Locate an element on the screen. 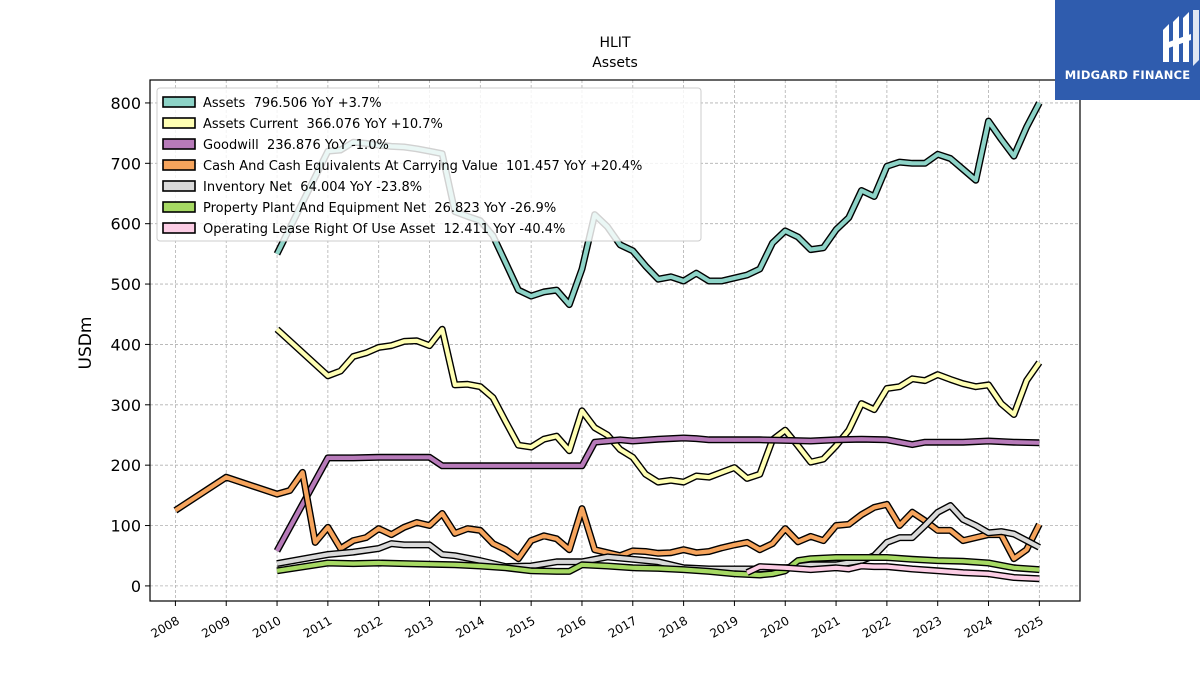 This screenshot has width=1200, height=675. y-tick-label: 100 is located at coordinates (125, 526).